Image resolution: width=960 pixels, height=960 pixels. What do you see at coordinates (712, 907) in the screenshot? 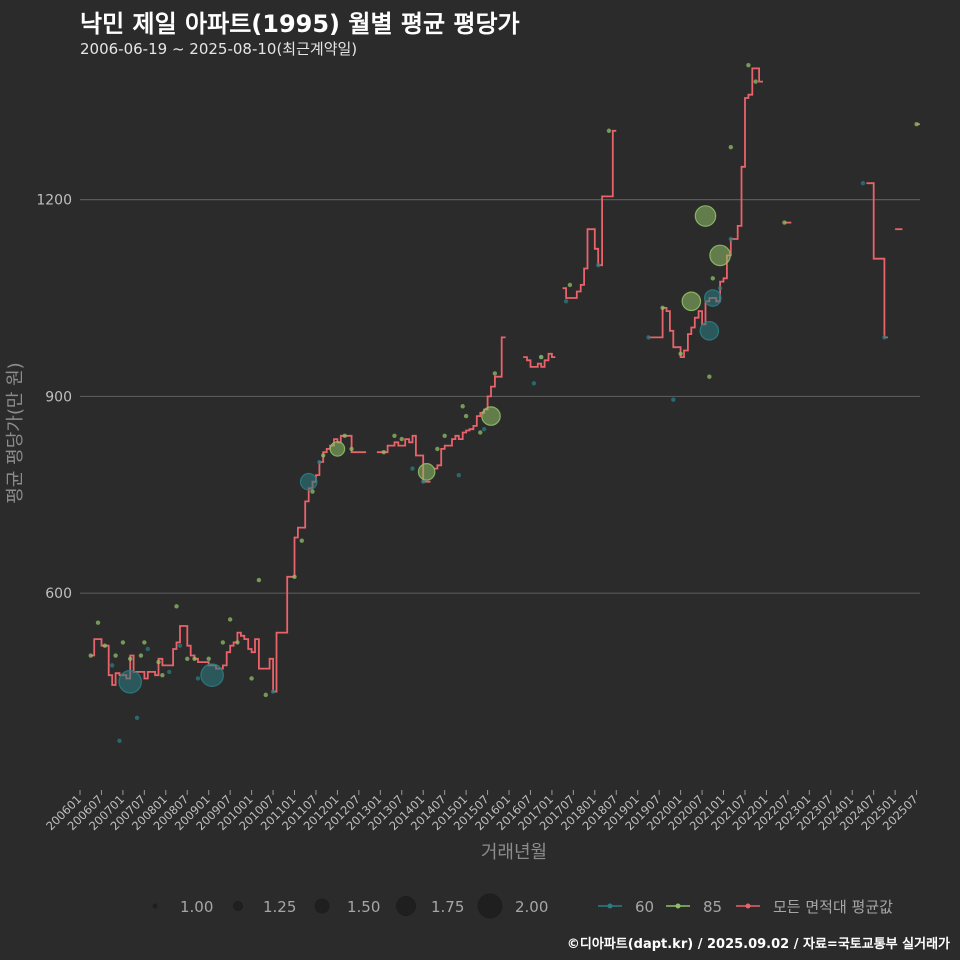
I see `legend-series-label: 85` at bounding box center [712, 907].